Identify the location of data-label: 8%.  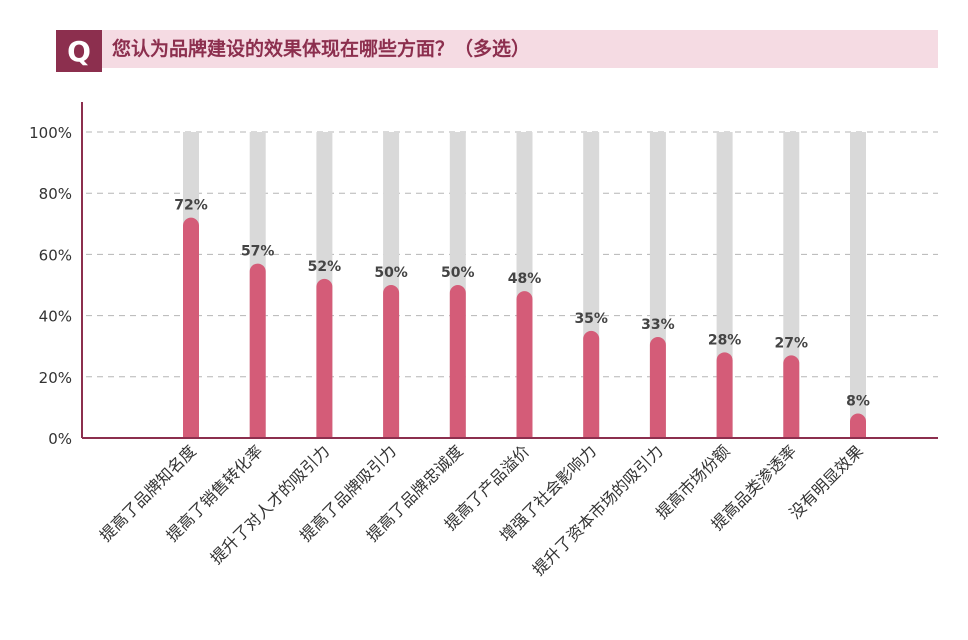
(858, 402).